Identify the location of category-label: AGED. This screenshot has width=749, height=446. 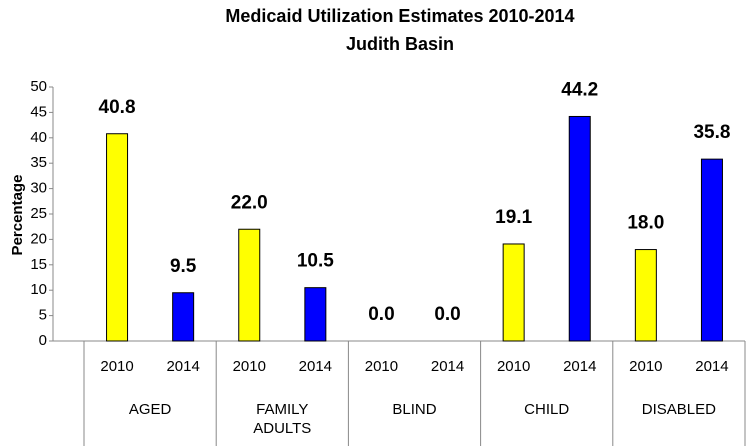
(150, 409).